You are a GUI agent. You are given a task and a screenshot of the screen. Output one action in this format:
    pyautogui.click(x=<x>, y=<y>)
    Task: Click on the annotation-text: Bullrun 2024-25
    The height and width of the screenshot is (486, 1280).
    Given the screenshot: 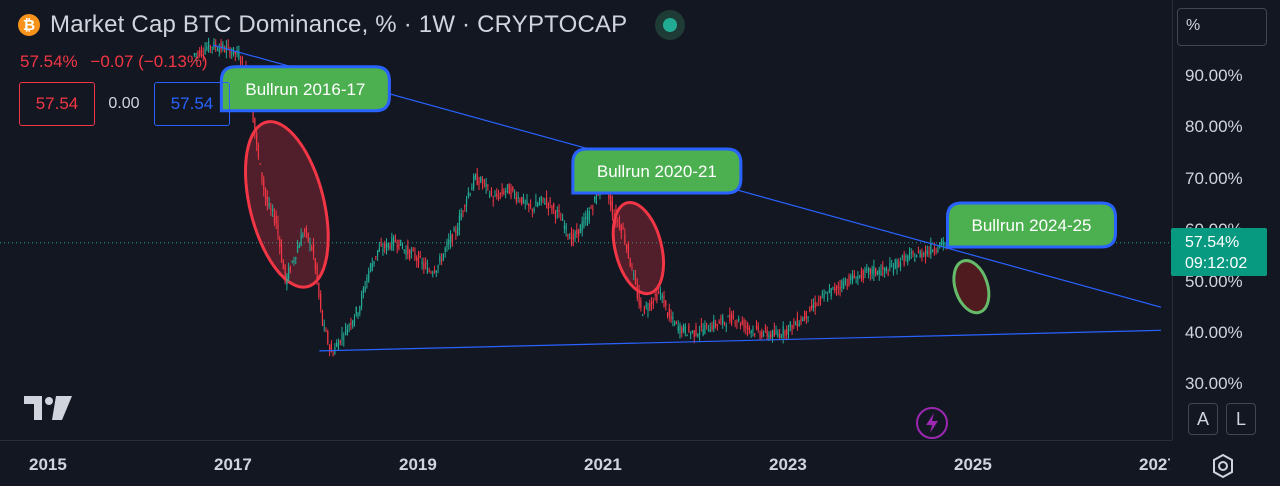 What is the action you would take?
    pyautogui.click(x=1031, y=225)
    